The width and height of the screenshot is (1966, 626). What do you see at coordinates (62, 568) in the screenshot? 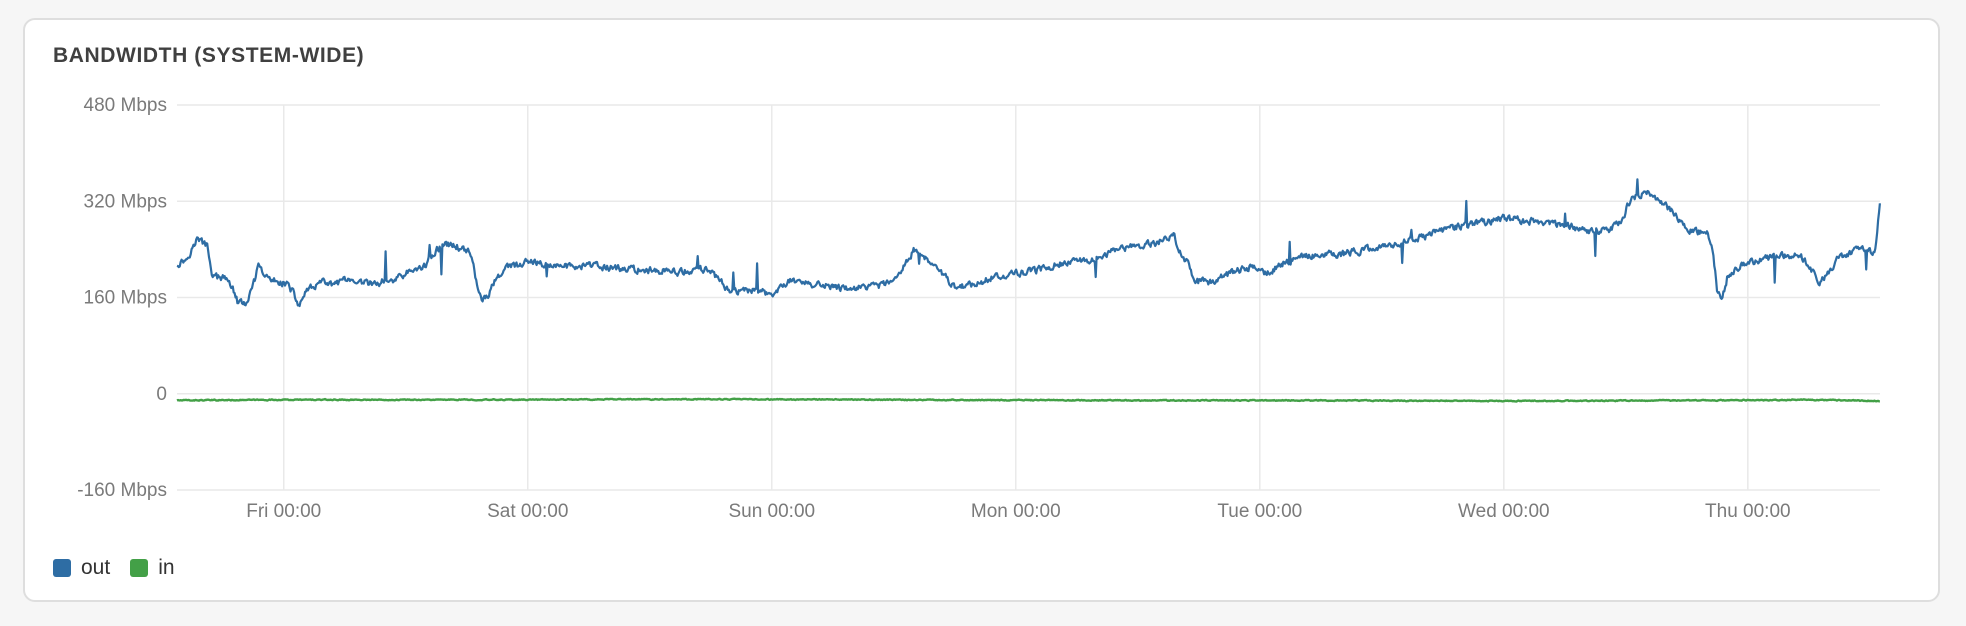
I see `legend-swatch-out` at bounding box center [62, 568].